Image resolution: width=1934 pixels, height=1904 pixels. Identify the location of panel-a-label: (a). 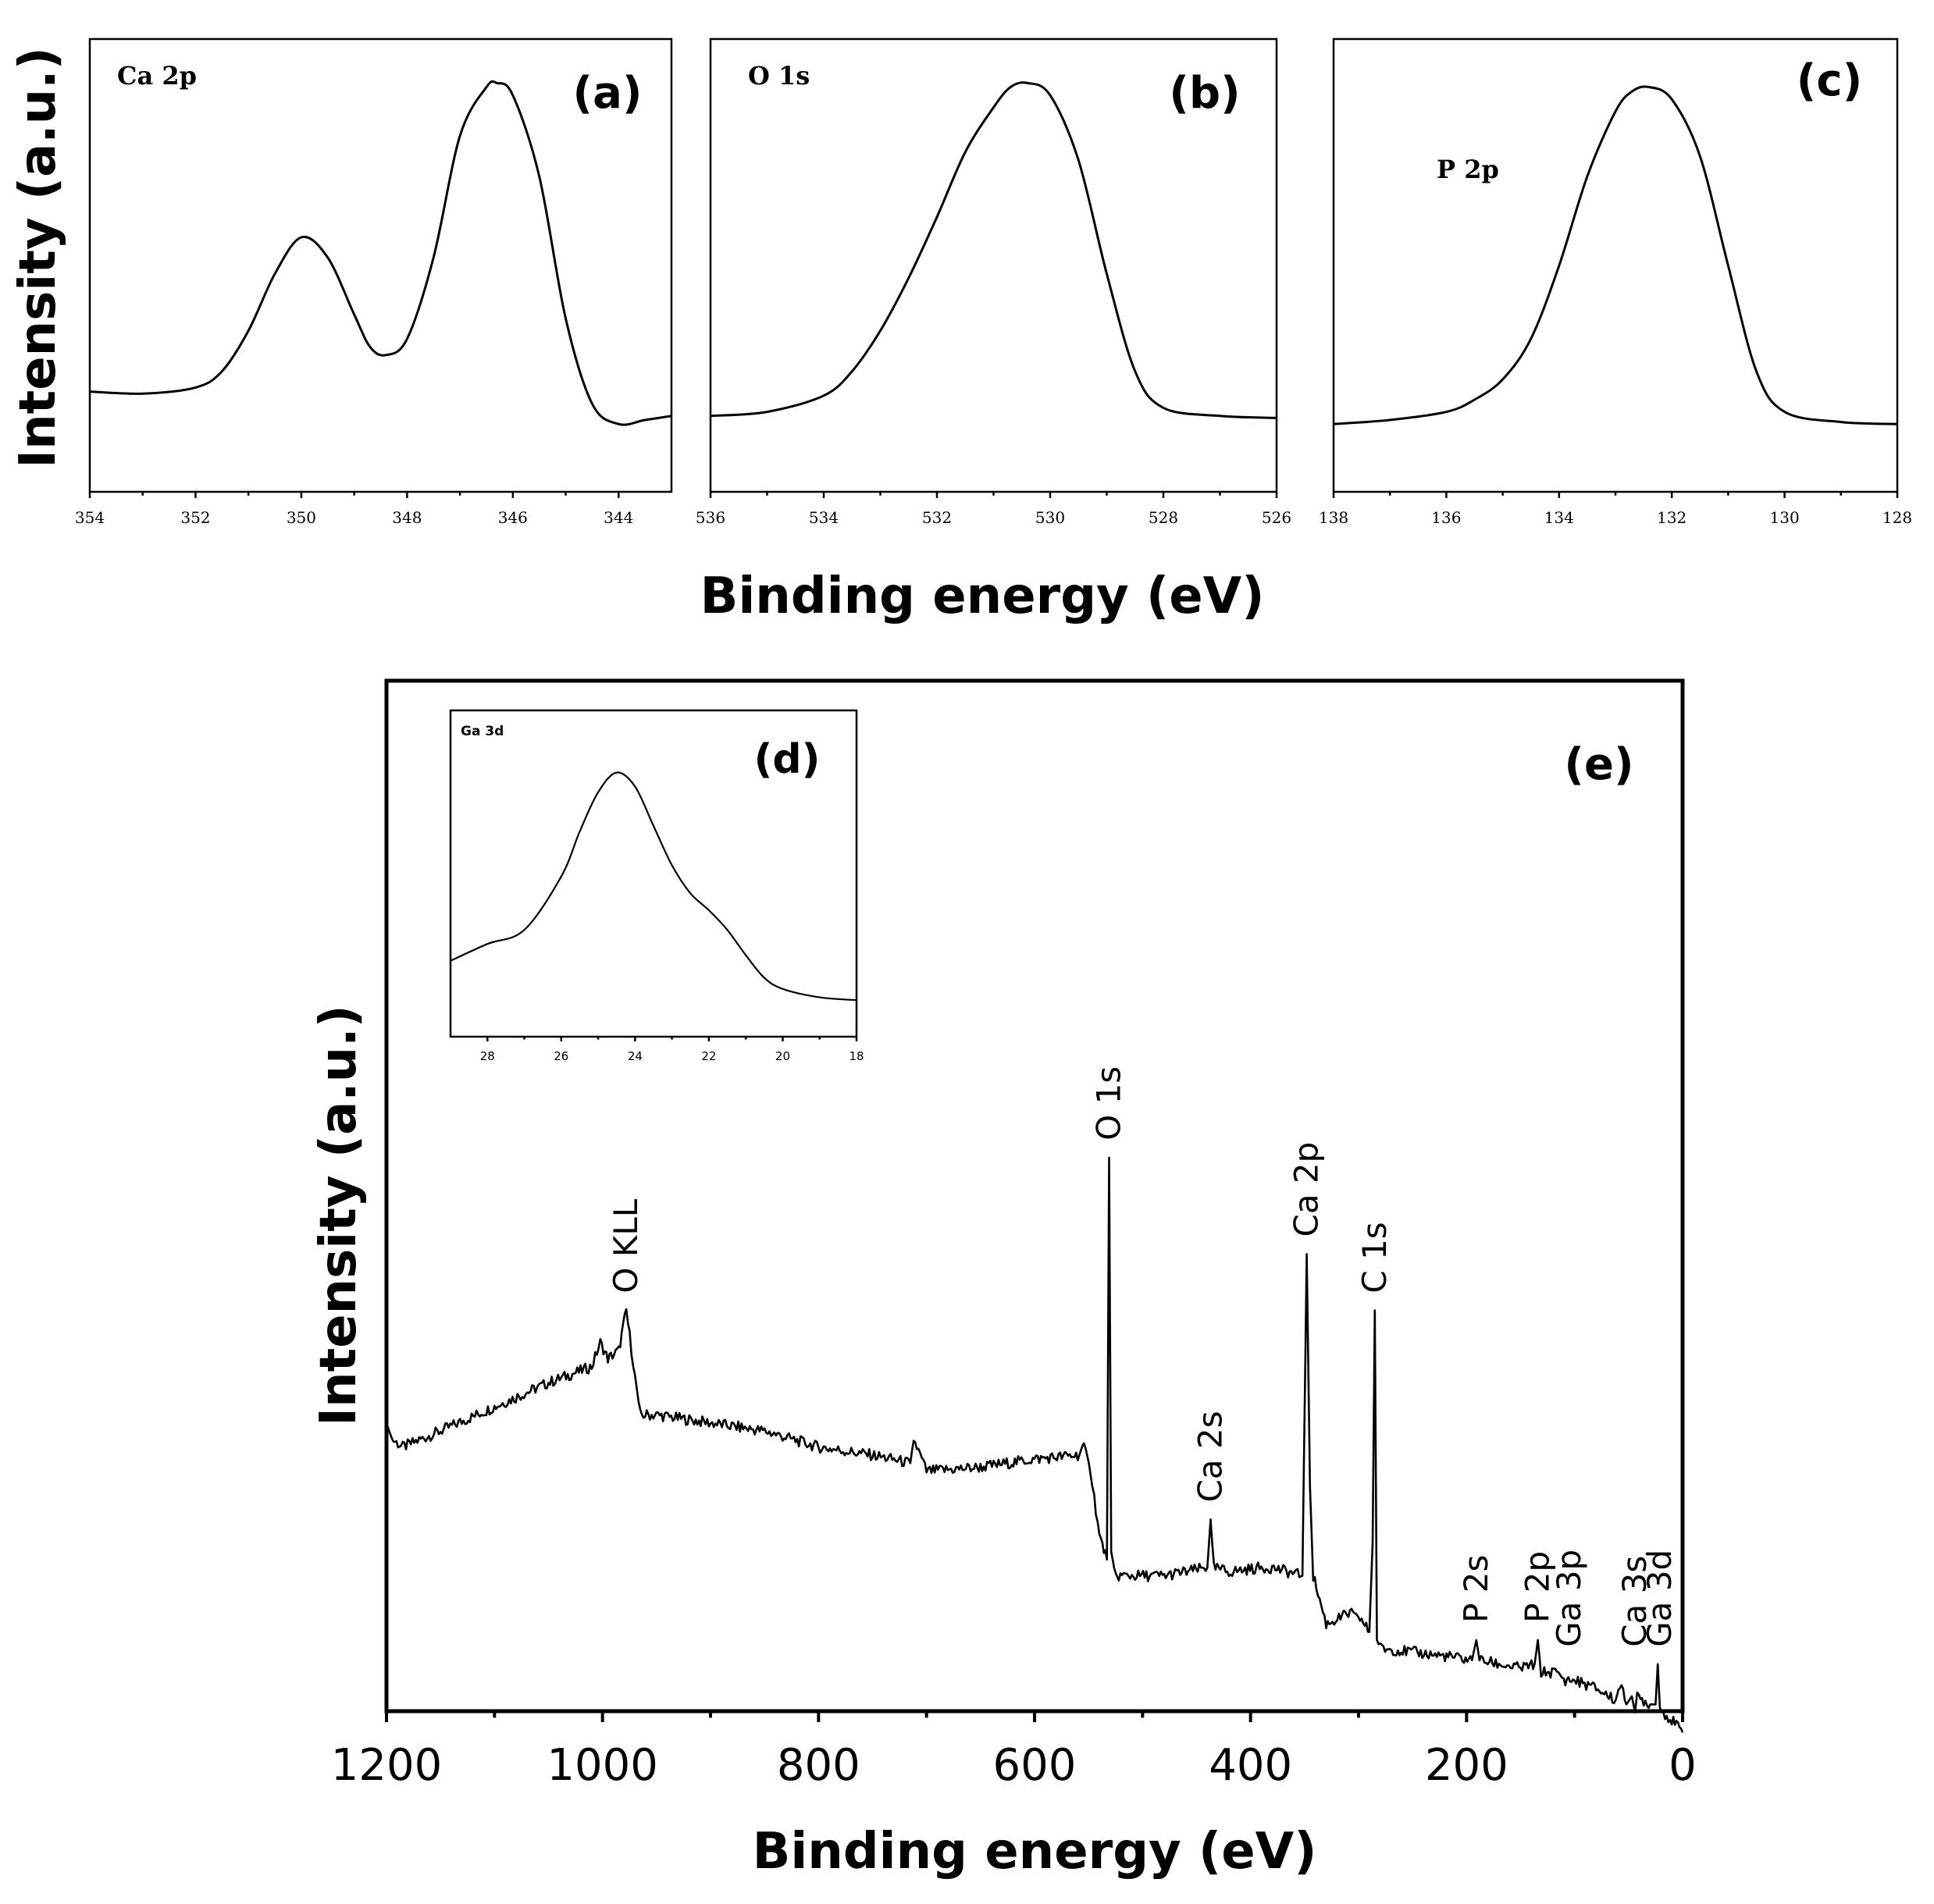
(608, 93).